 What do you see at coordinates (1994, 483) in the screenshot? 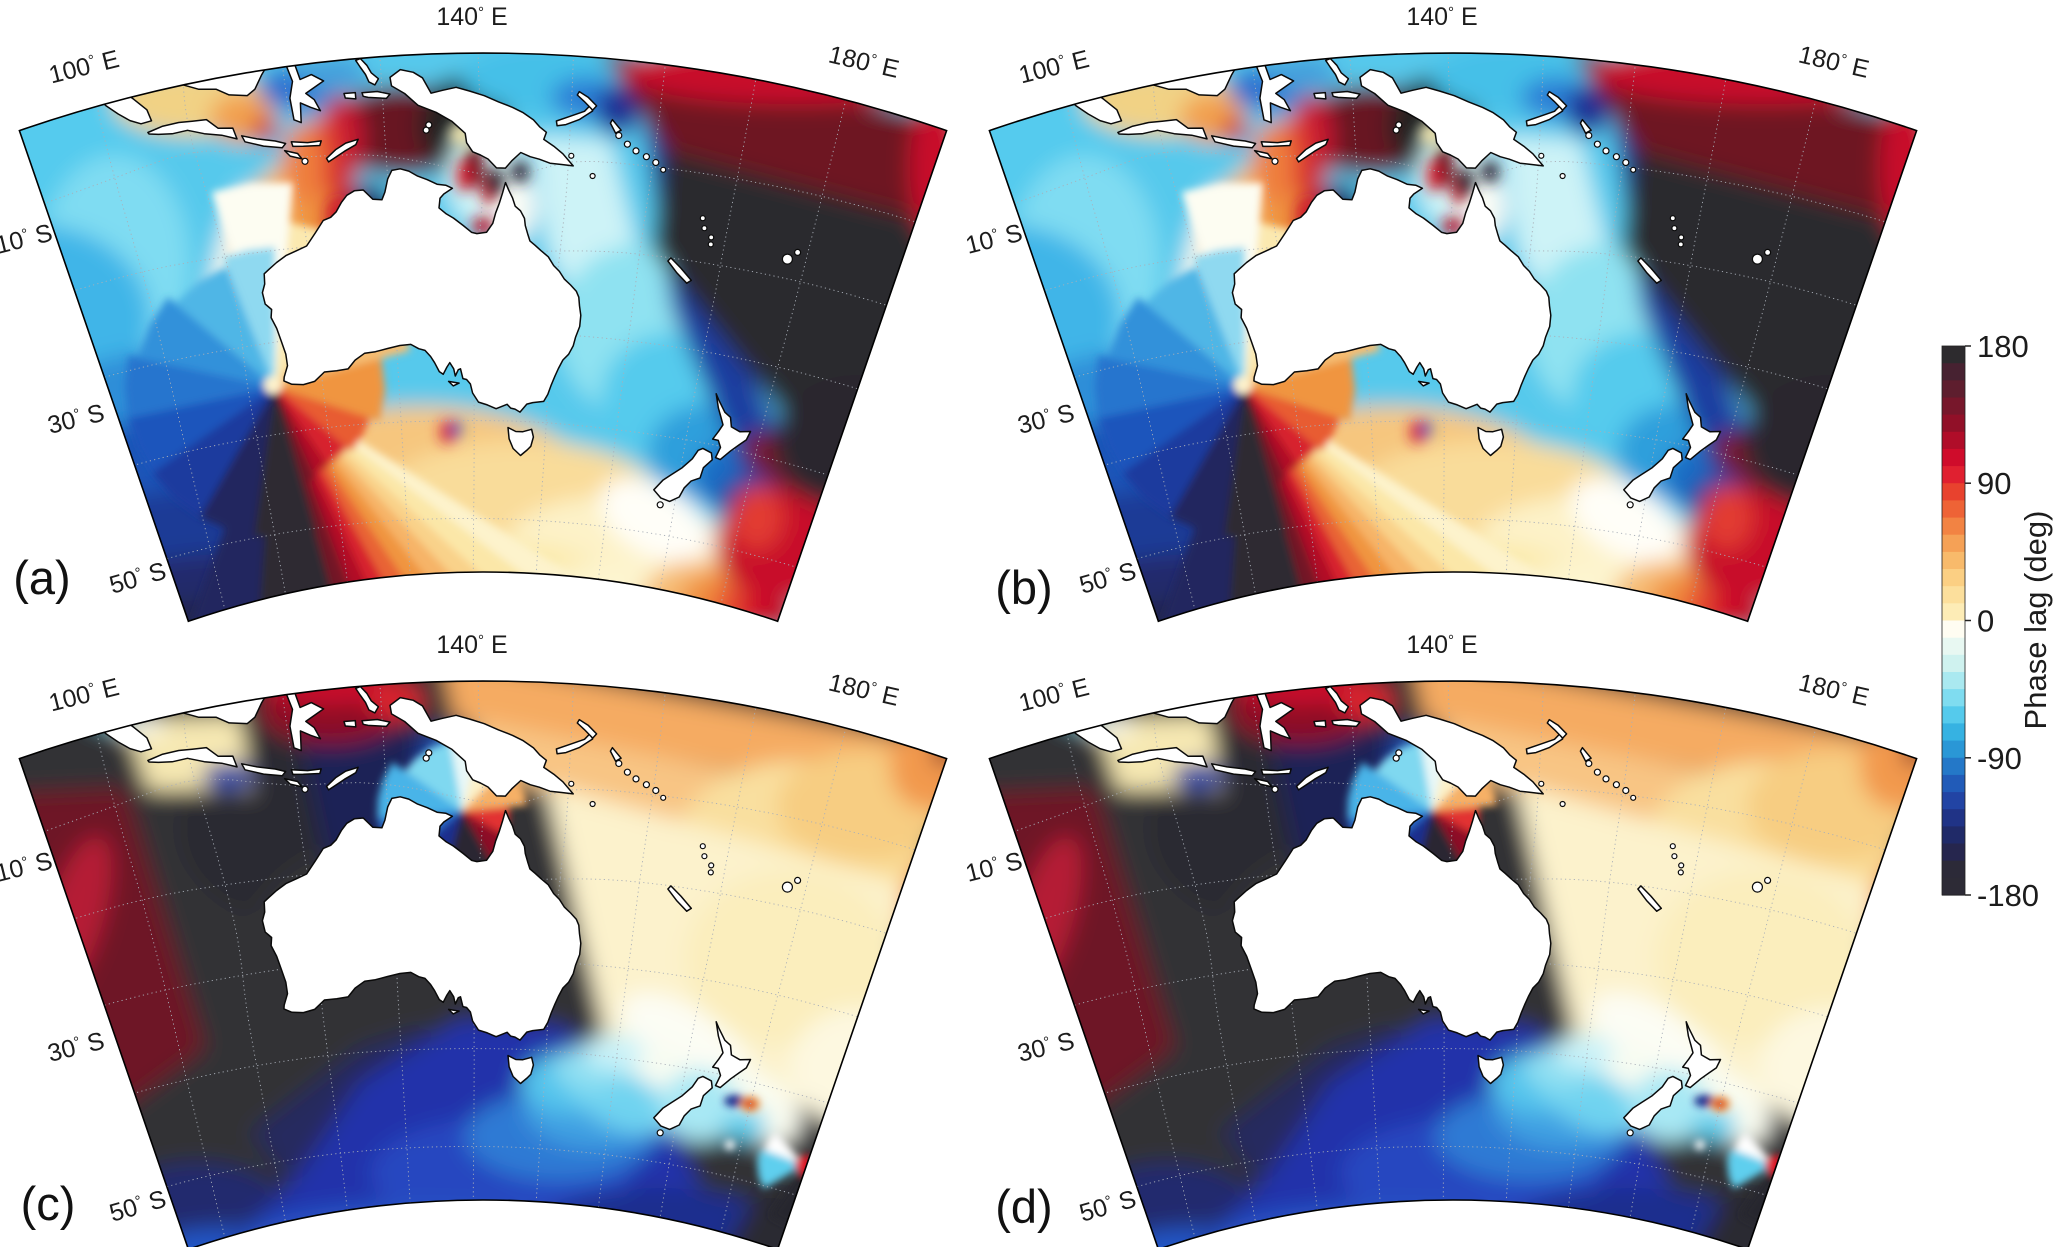
I see `svg-text: 90` at bounding box center [1994, 483].